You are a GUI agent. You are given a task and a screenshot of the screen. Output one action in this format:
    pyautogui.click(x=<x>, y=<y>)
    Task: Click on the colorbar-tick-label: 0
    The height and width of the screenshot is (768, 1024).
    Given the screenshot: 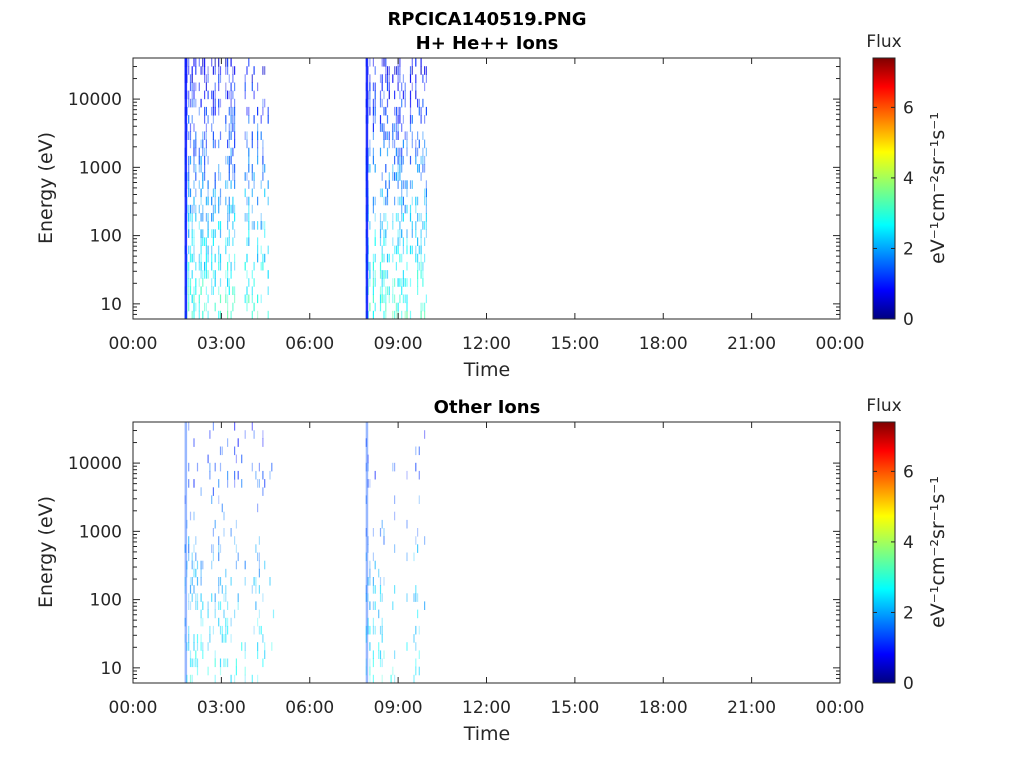 What is the action you would take?
    pyautogui.click(x=908, y=320)
    